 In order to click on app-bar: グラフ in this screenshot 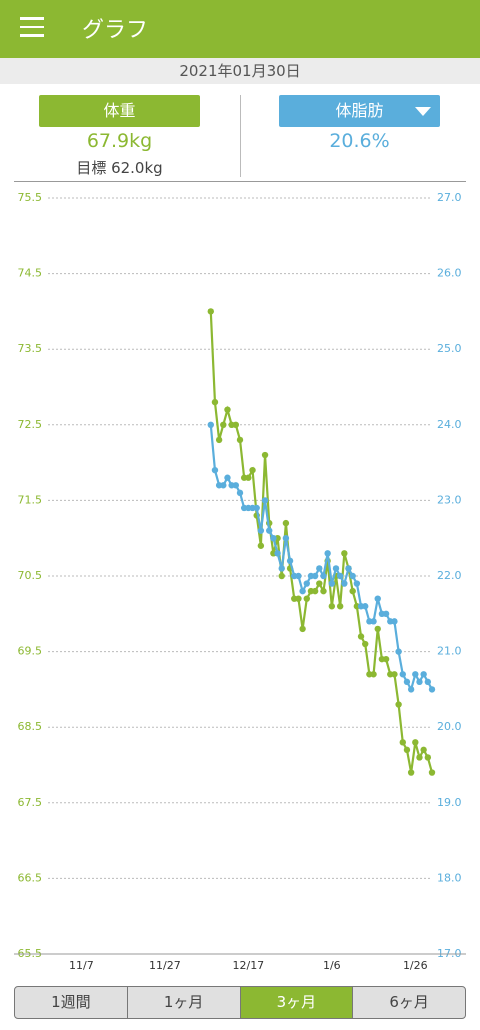, I will do `click(240, 29)`.